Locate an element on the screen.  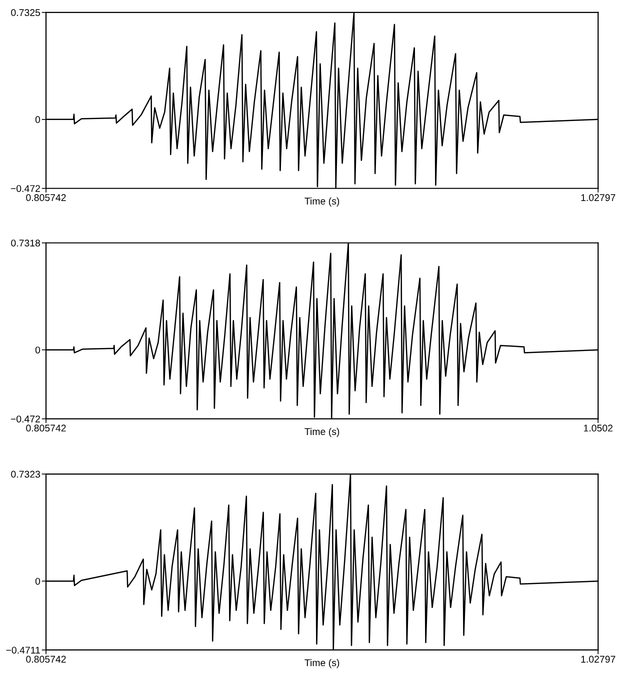
y-tick-label: 0.7318 is located at coordinates (25, 243).